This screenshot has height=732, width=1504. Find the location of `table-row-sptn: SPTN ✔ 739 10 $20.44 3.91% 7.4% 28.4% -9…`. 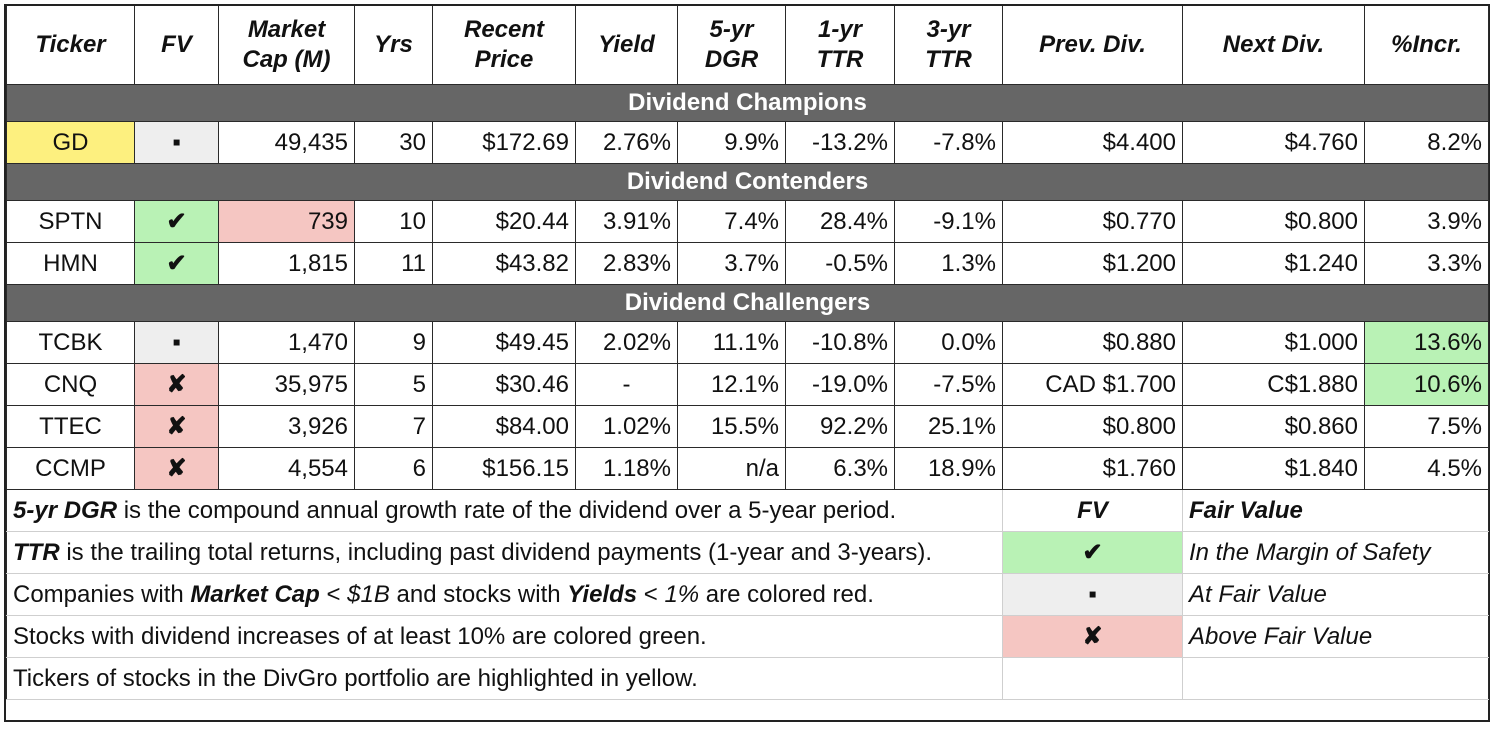

table-row-sptn: SPTN ✔ 739 10 $20.44 3.91% 7.4% 28.4% -9… is located at coordinates (747, 221).